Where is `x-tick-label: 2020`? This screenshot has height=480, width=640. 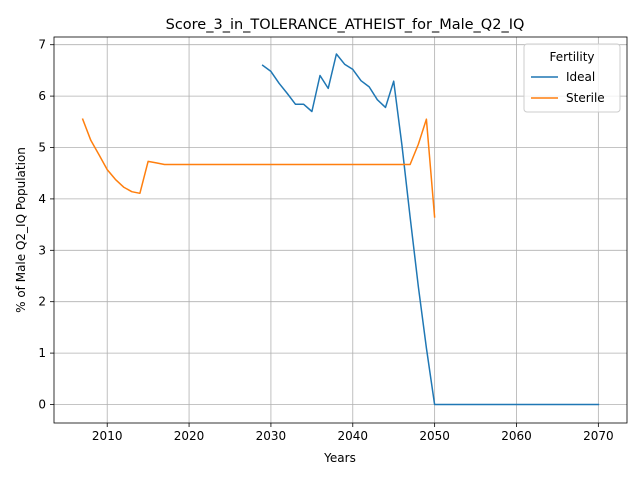 x-tick-label: 2020 is located at coordinates (189, 436).